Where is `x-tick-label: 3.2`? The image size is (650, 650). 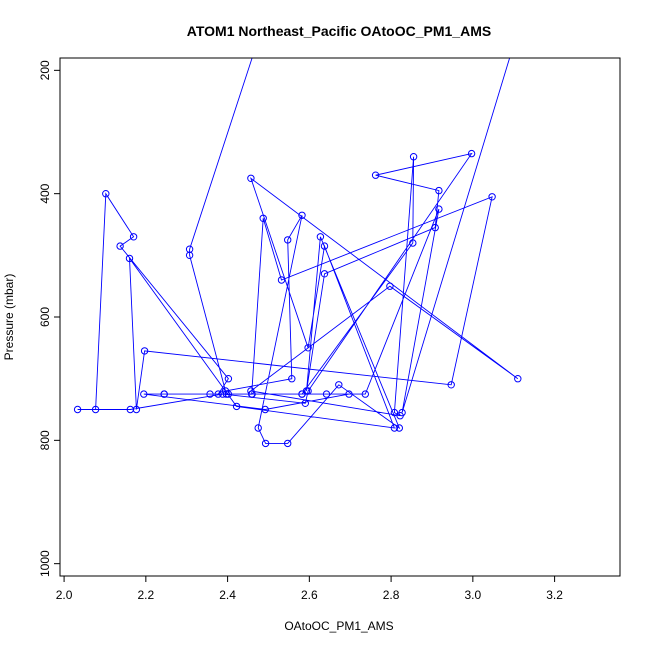
x-tick-label: 3.2 is located at coordinates (554, 595).